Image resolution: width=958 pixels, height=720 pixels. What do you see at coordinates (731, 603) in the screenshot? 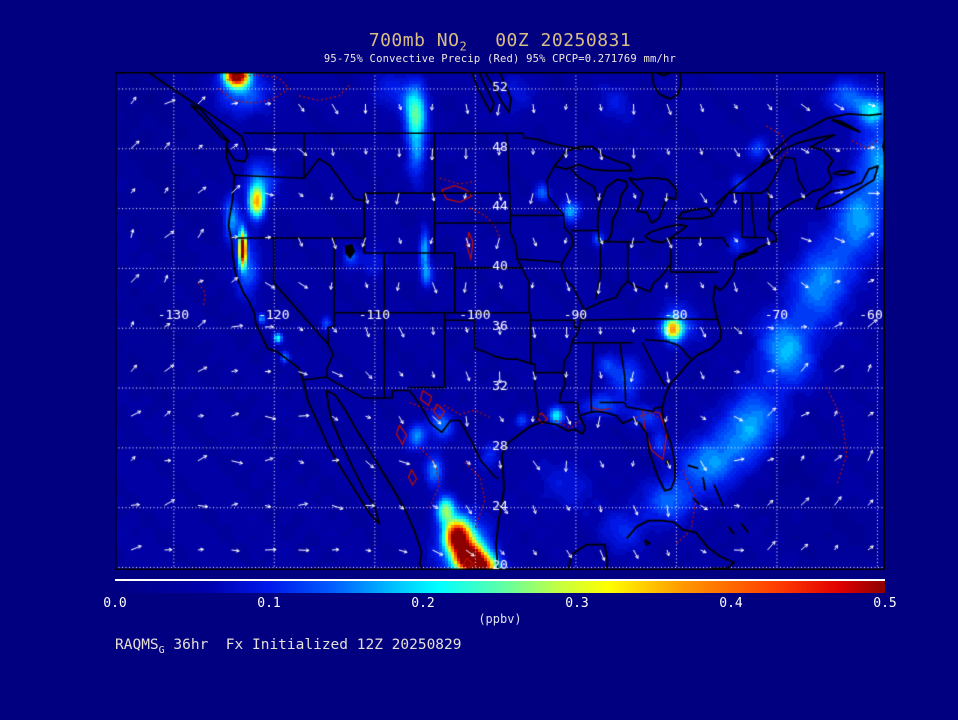
I see `colorbar-tick-label: 0.4` at bounding box center [731, 603].